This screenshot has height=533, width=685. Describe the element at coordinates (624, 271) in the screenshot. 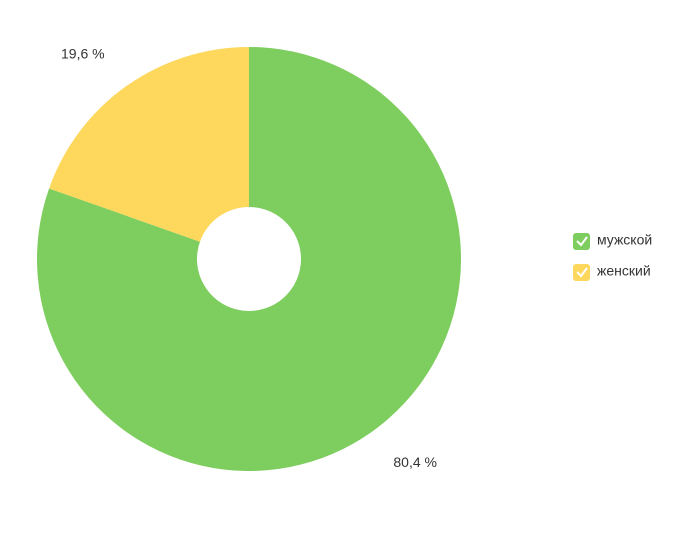

I see `legend-label: женский` at that location.